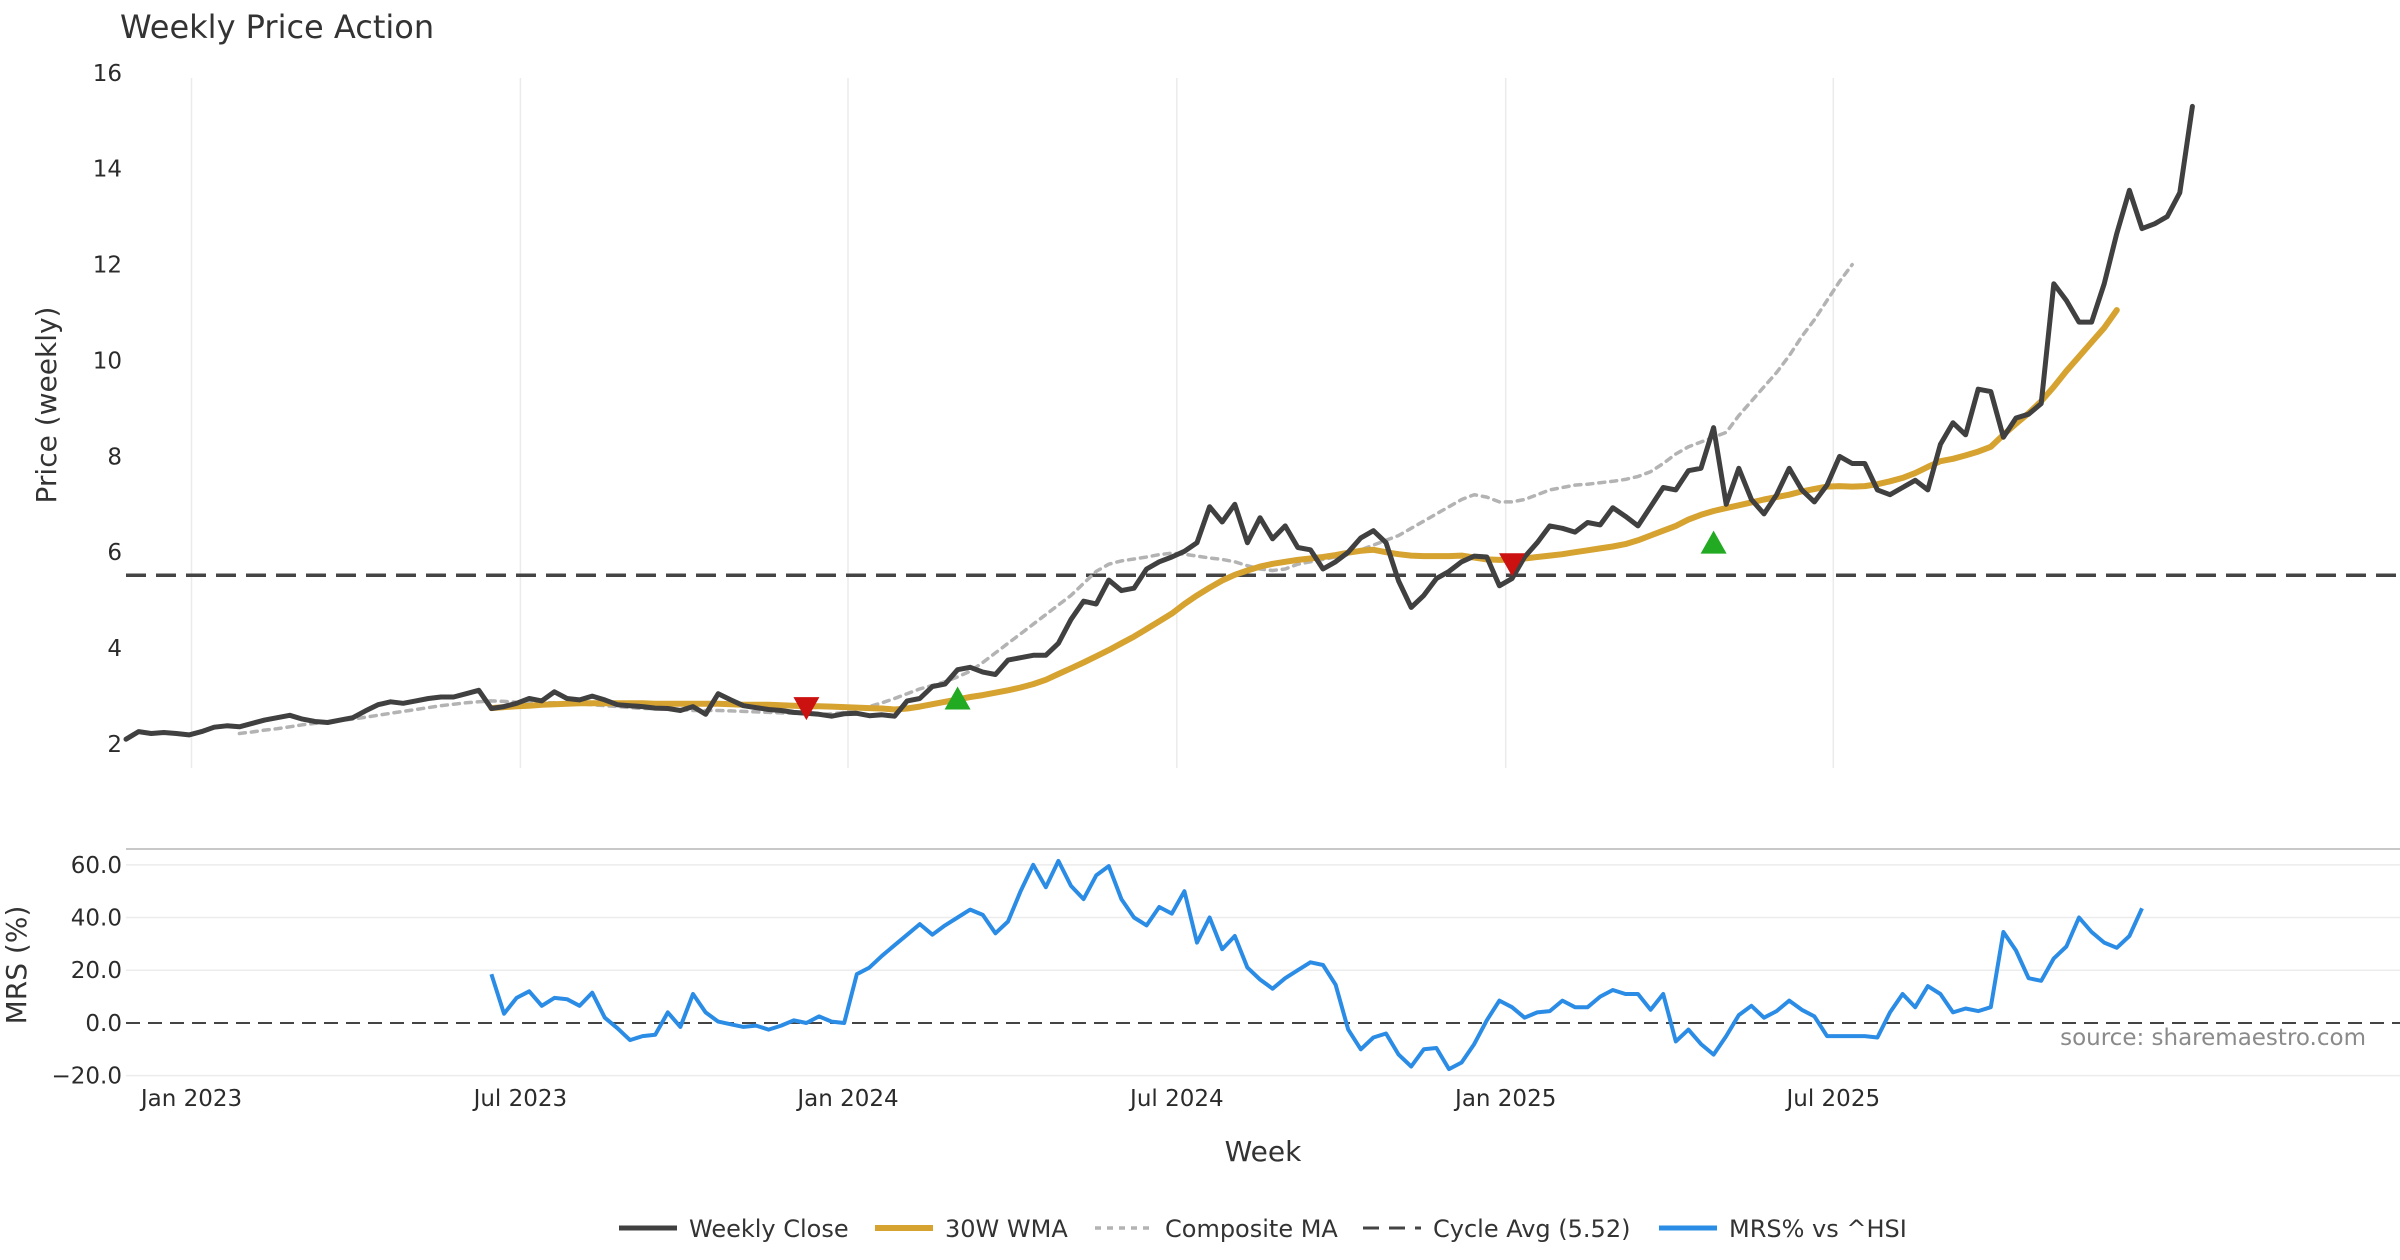  I want to click on mrs-y-tick-label: −20.0, so click(87, 1077).